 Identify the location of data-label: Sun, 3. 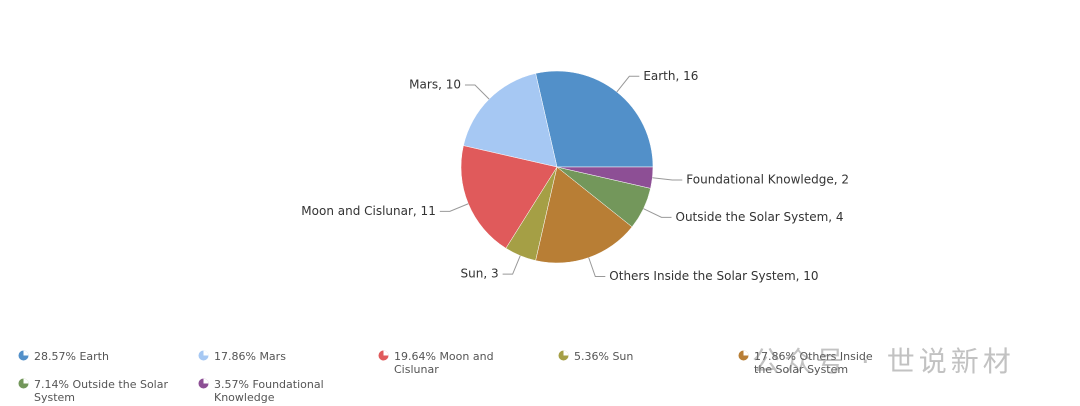
(480, 274).